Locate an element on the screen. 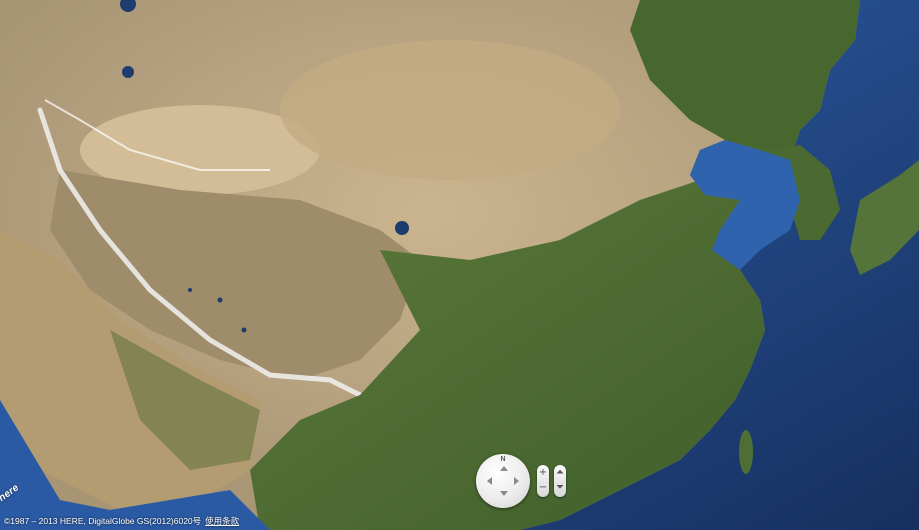 Image resolution: width=919 pixels, height=530 pixels. bay-of-bengal is located at coordinates (135, 465).